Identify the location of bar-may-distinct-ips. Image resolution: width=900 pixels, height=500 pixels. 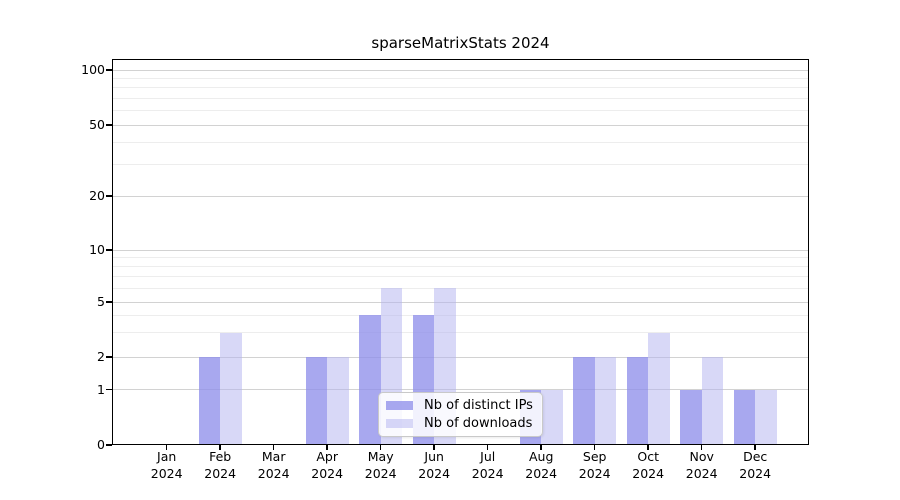
(370, 380).